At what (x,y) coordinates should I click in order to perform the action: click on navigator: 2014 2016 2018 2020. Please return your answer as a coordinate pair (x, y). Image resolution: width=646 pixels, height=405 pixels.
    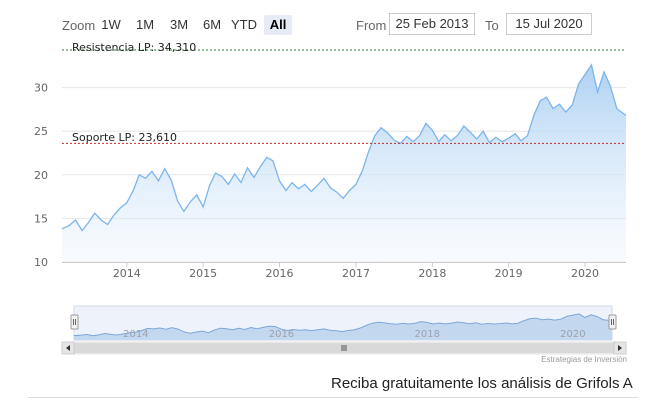
    Looking at the image, I should click on (343, 323).